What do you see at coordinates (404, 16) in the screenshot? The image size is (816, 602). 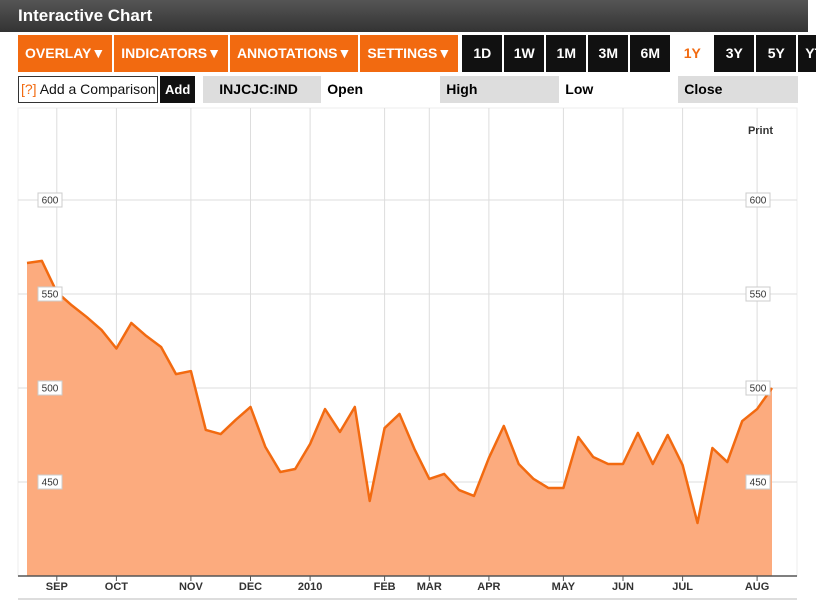 I see `window-title: Interactive Chart` at bounding box center [404, 16].